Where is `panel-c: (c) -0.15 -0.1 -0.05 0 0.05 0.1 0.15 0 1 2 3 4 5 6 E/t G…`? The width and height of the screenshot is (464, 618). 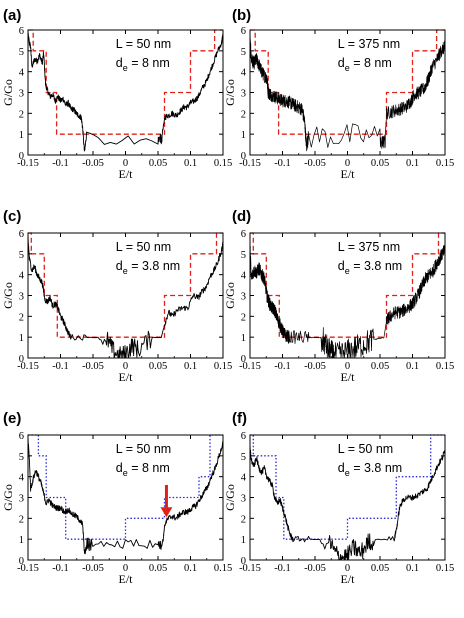
panel-c: (c) -0.15 -0.1 -0.05 0 0.05 0.1 0.15 0 1 2 3 4 5 6 E/t G… is located at coordinates (116, 296).